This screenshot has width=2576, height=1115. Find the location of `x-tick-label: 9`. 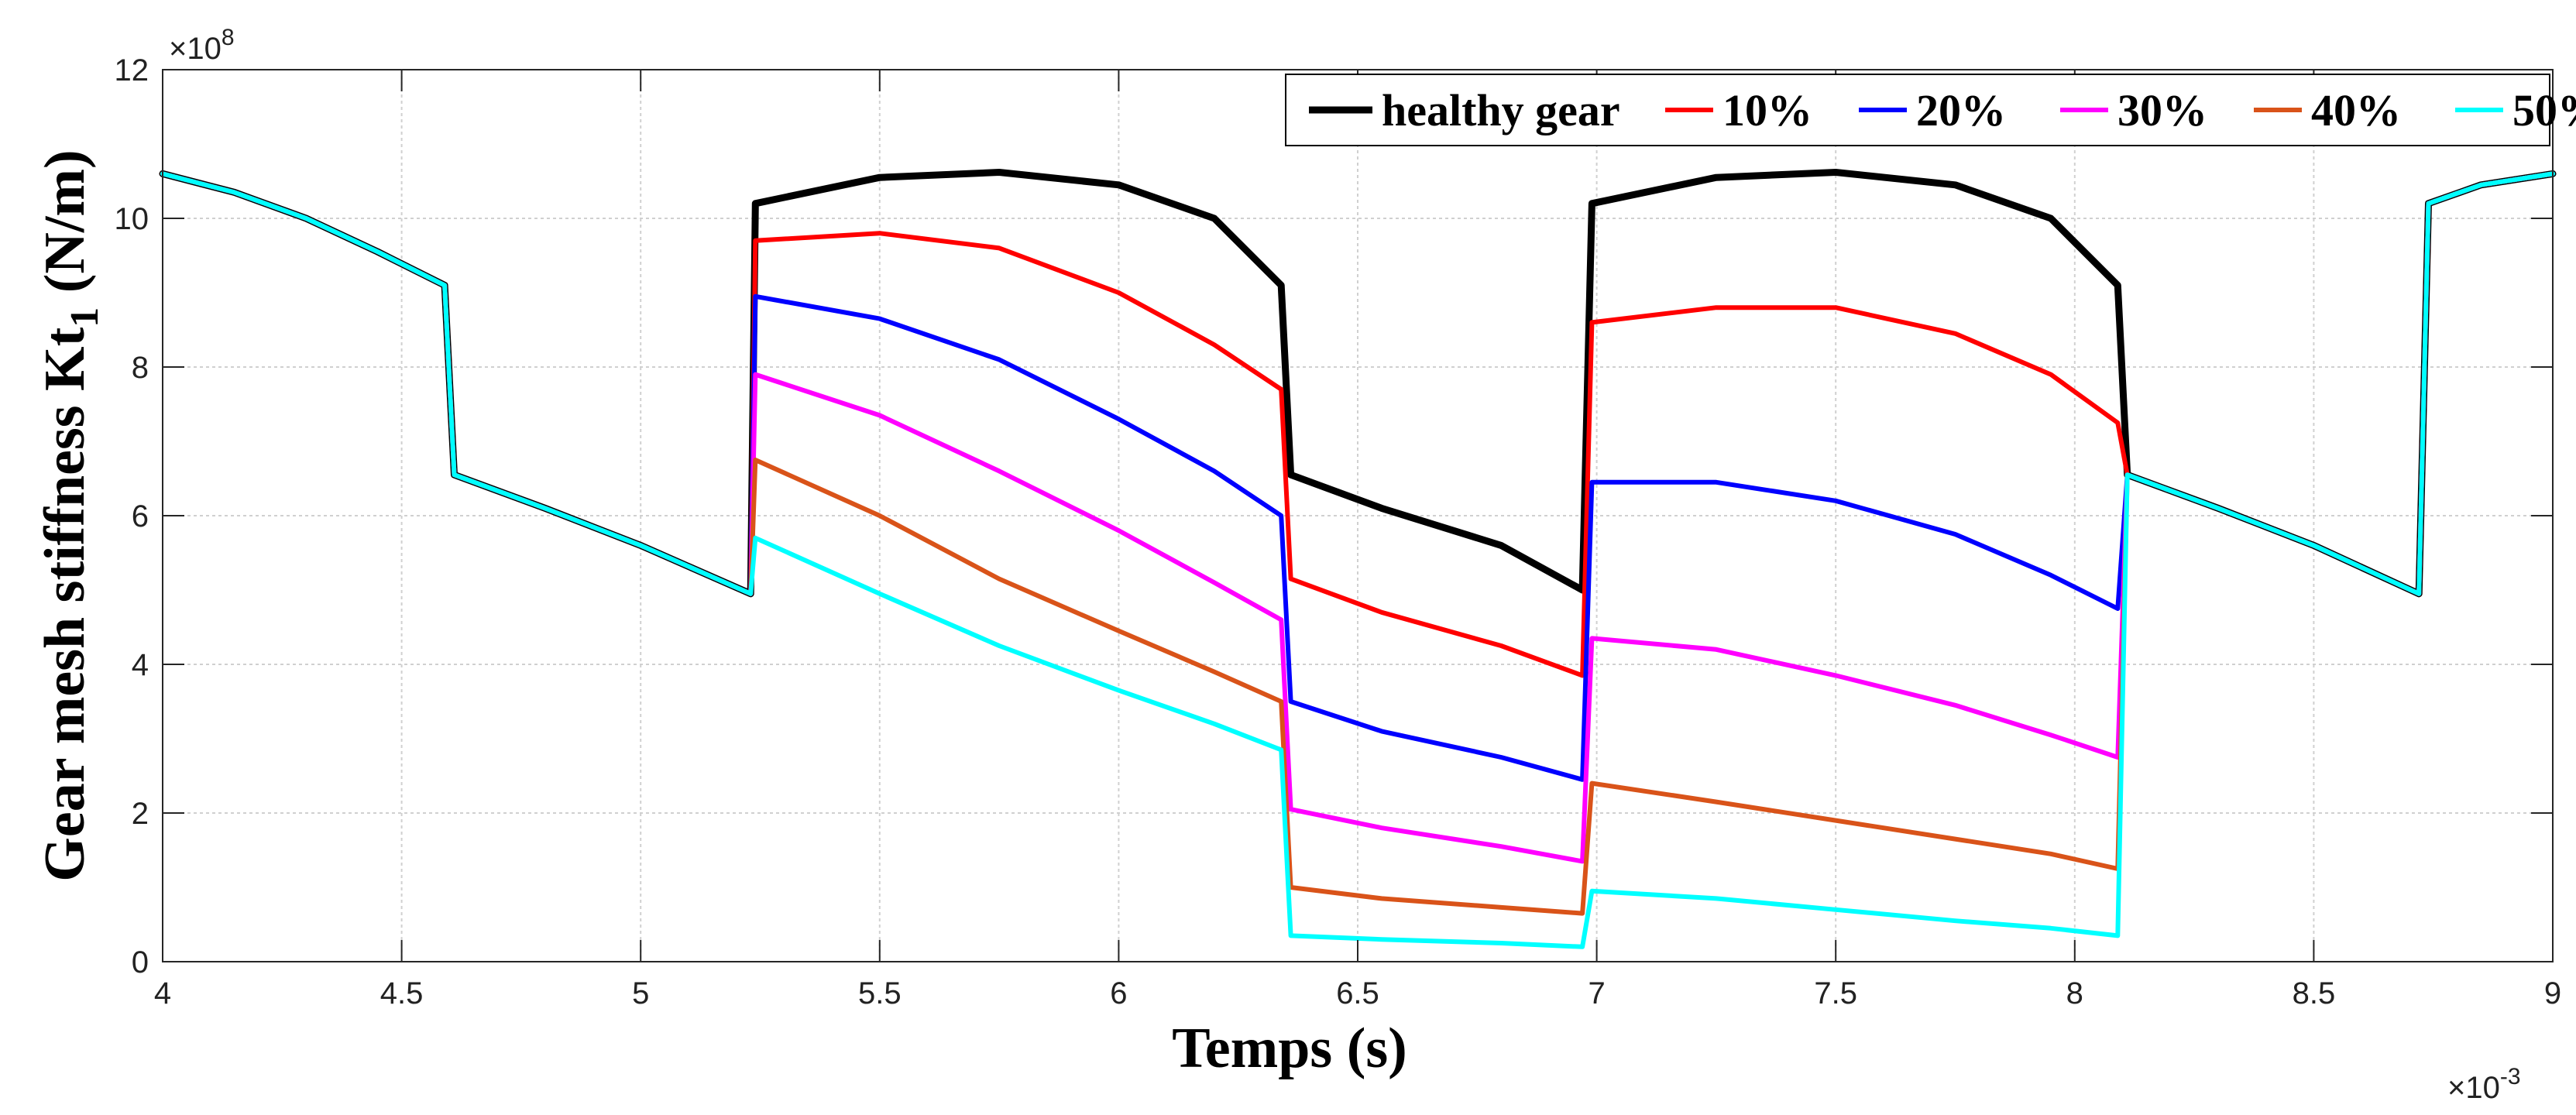

x-tick-label: 9 is located at coordinates (2552, 993).